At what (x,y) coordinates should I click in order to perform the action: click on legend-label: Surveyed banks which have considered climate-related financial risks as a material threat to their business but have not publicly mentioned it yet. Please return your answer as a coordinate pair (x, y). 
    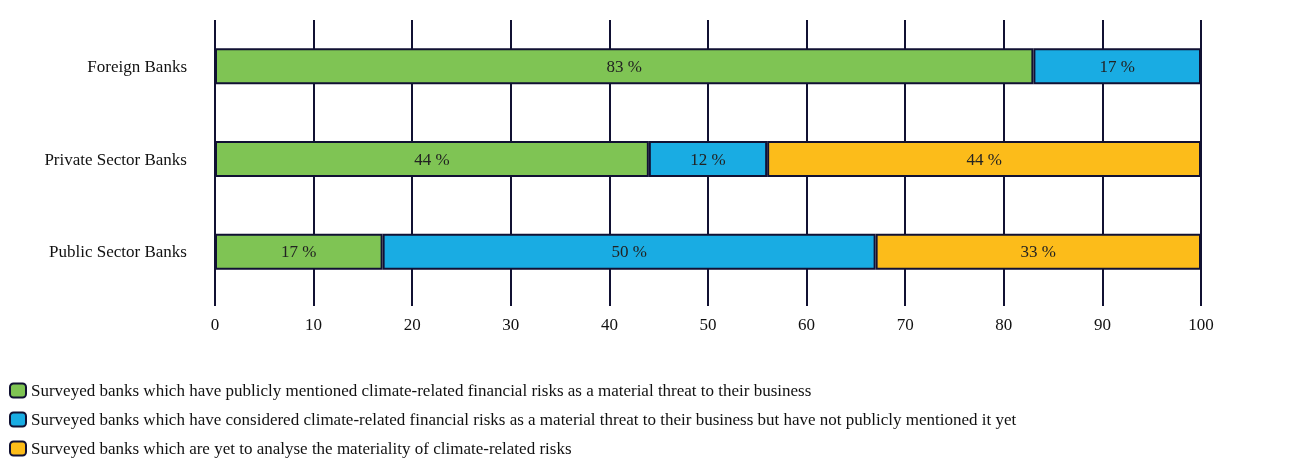
    Looking at the image, I should click on (524, 419).